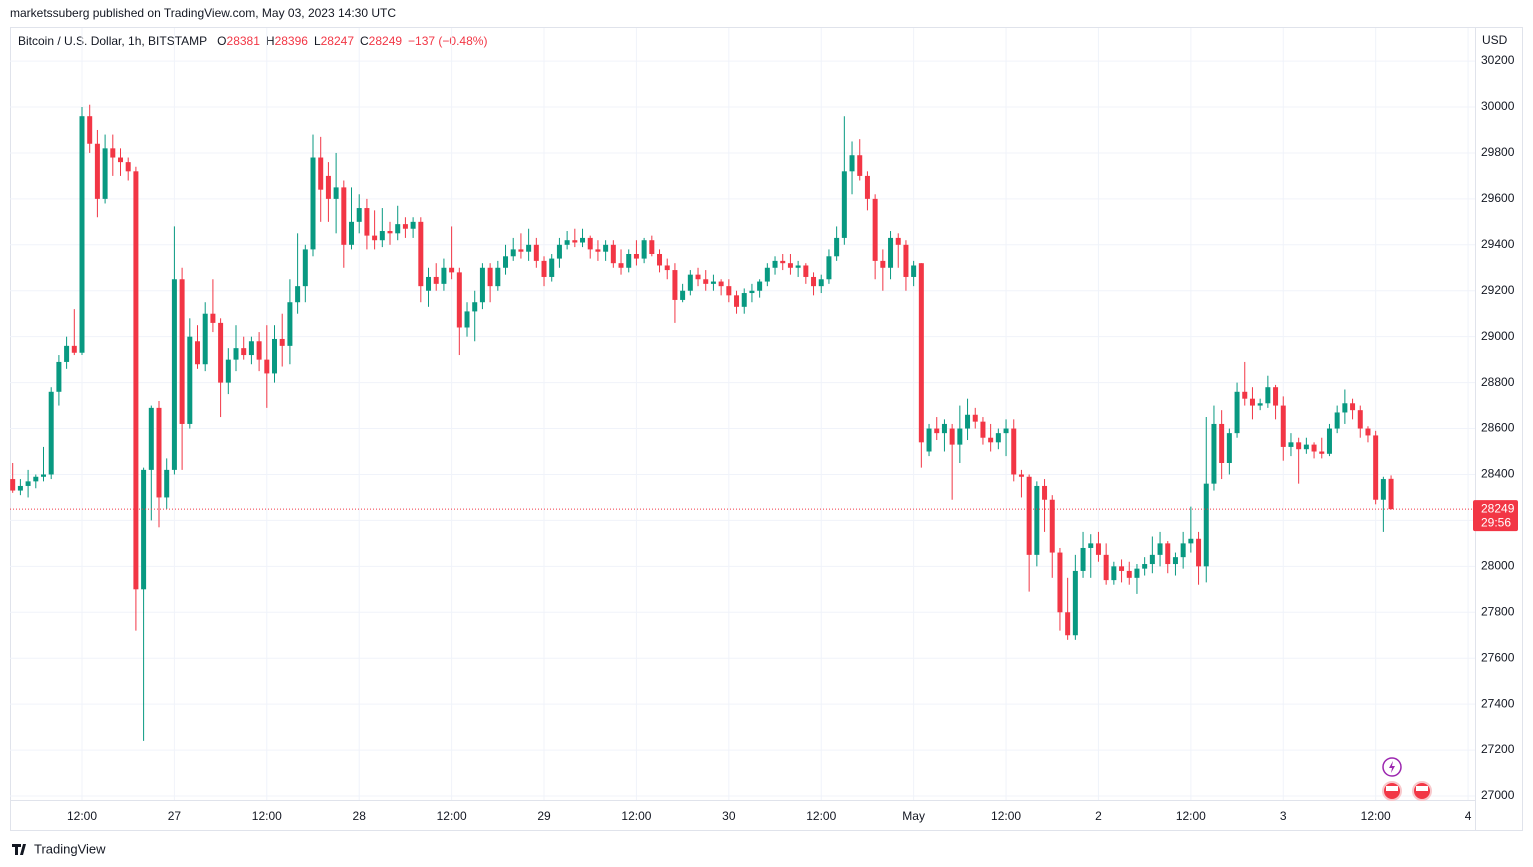 Image resolution: width=1533 pixels, height=867 pixels. Describe the element at coordinates (1498, 244) in the screenshot. I see `y-tick-label: 29400` at that location.